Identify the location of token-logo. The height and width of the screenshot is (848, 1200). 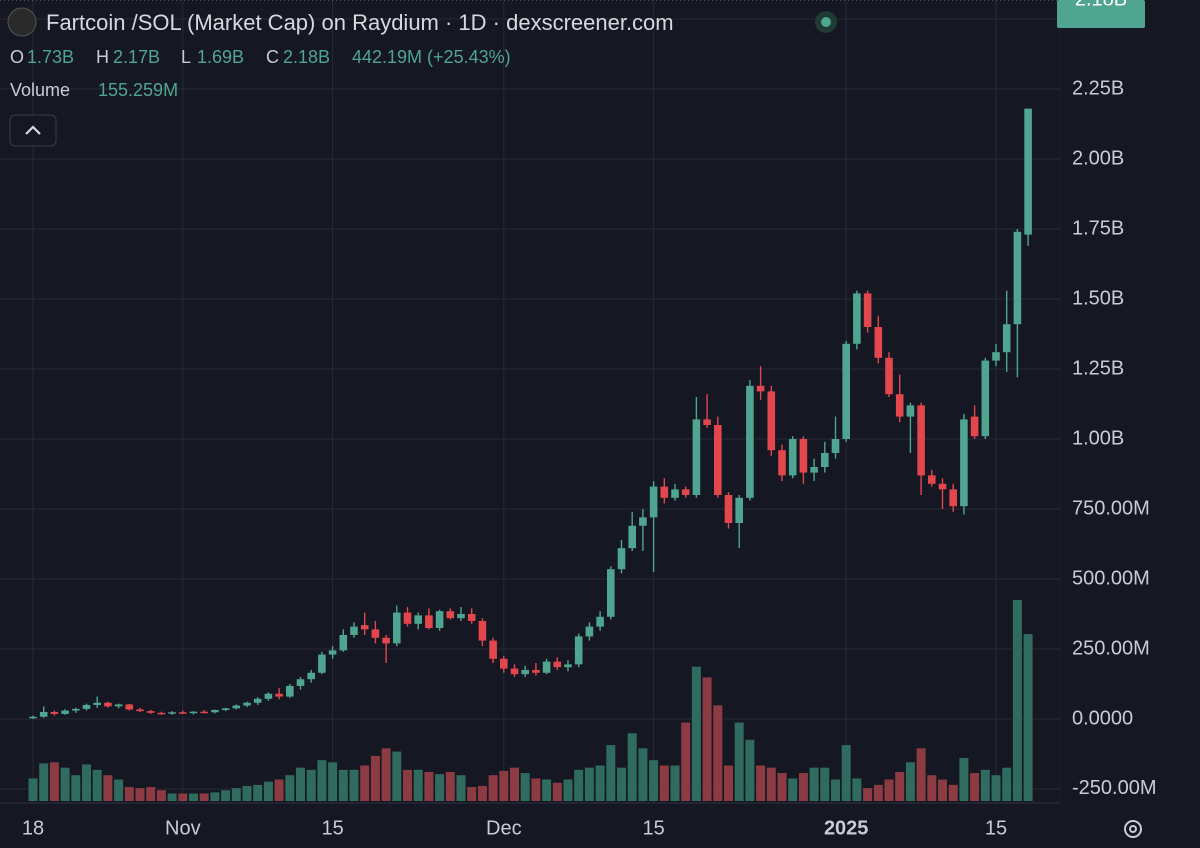
(22, 22).